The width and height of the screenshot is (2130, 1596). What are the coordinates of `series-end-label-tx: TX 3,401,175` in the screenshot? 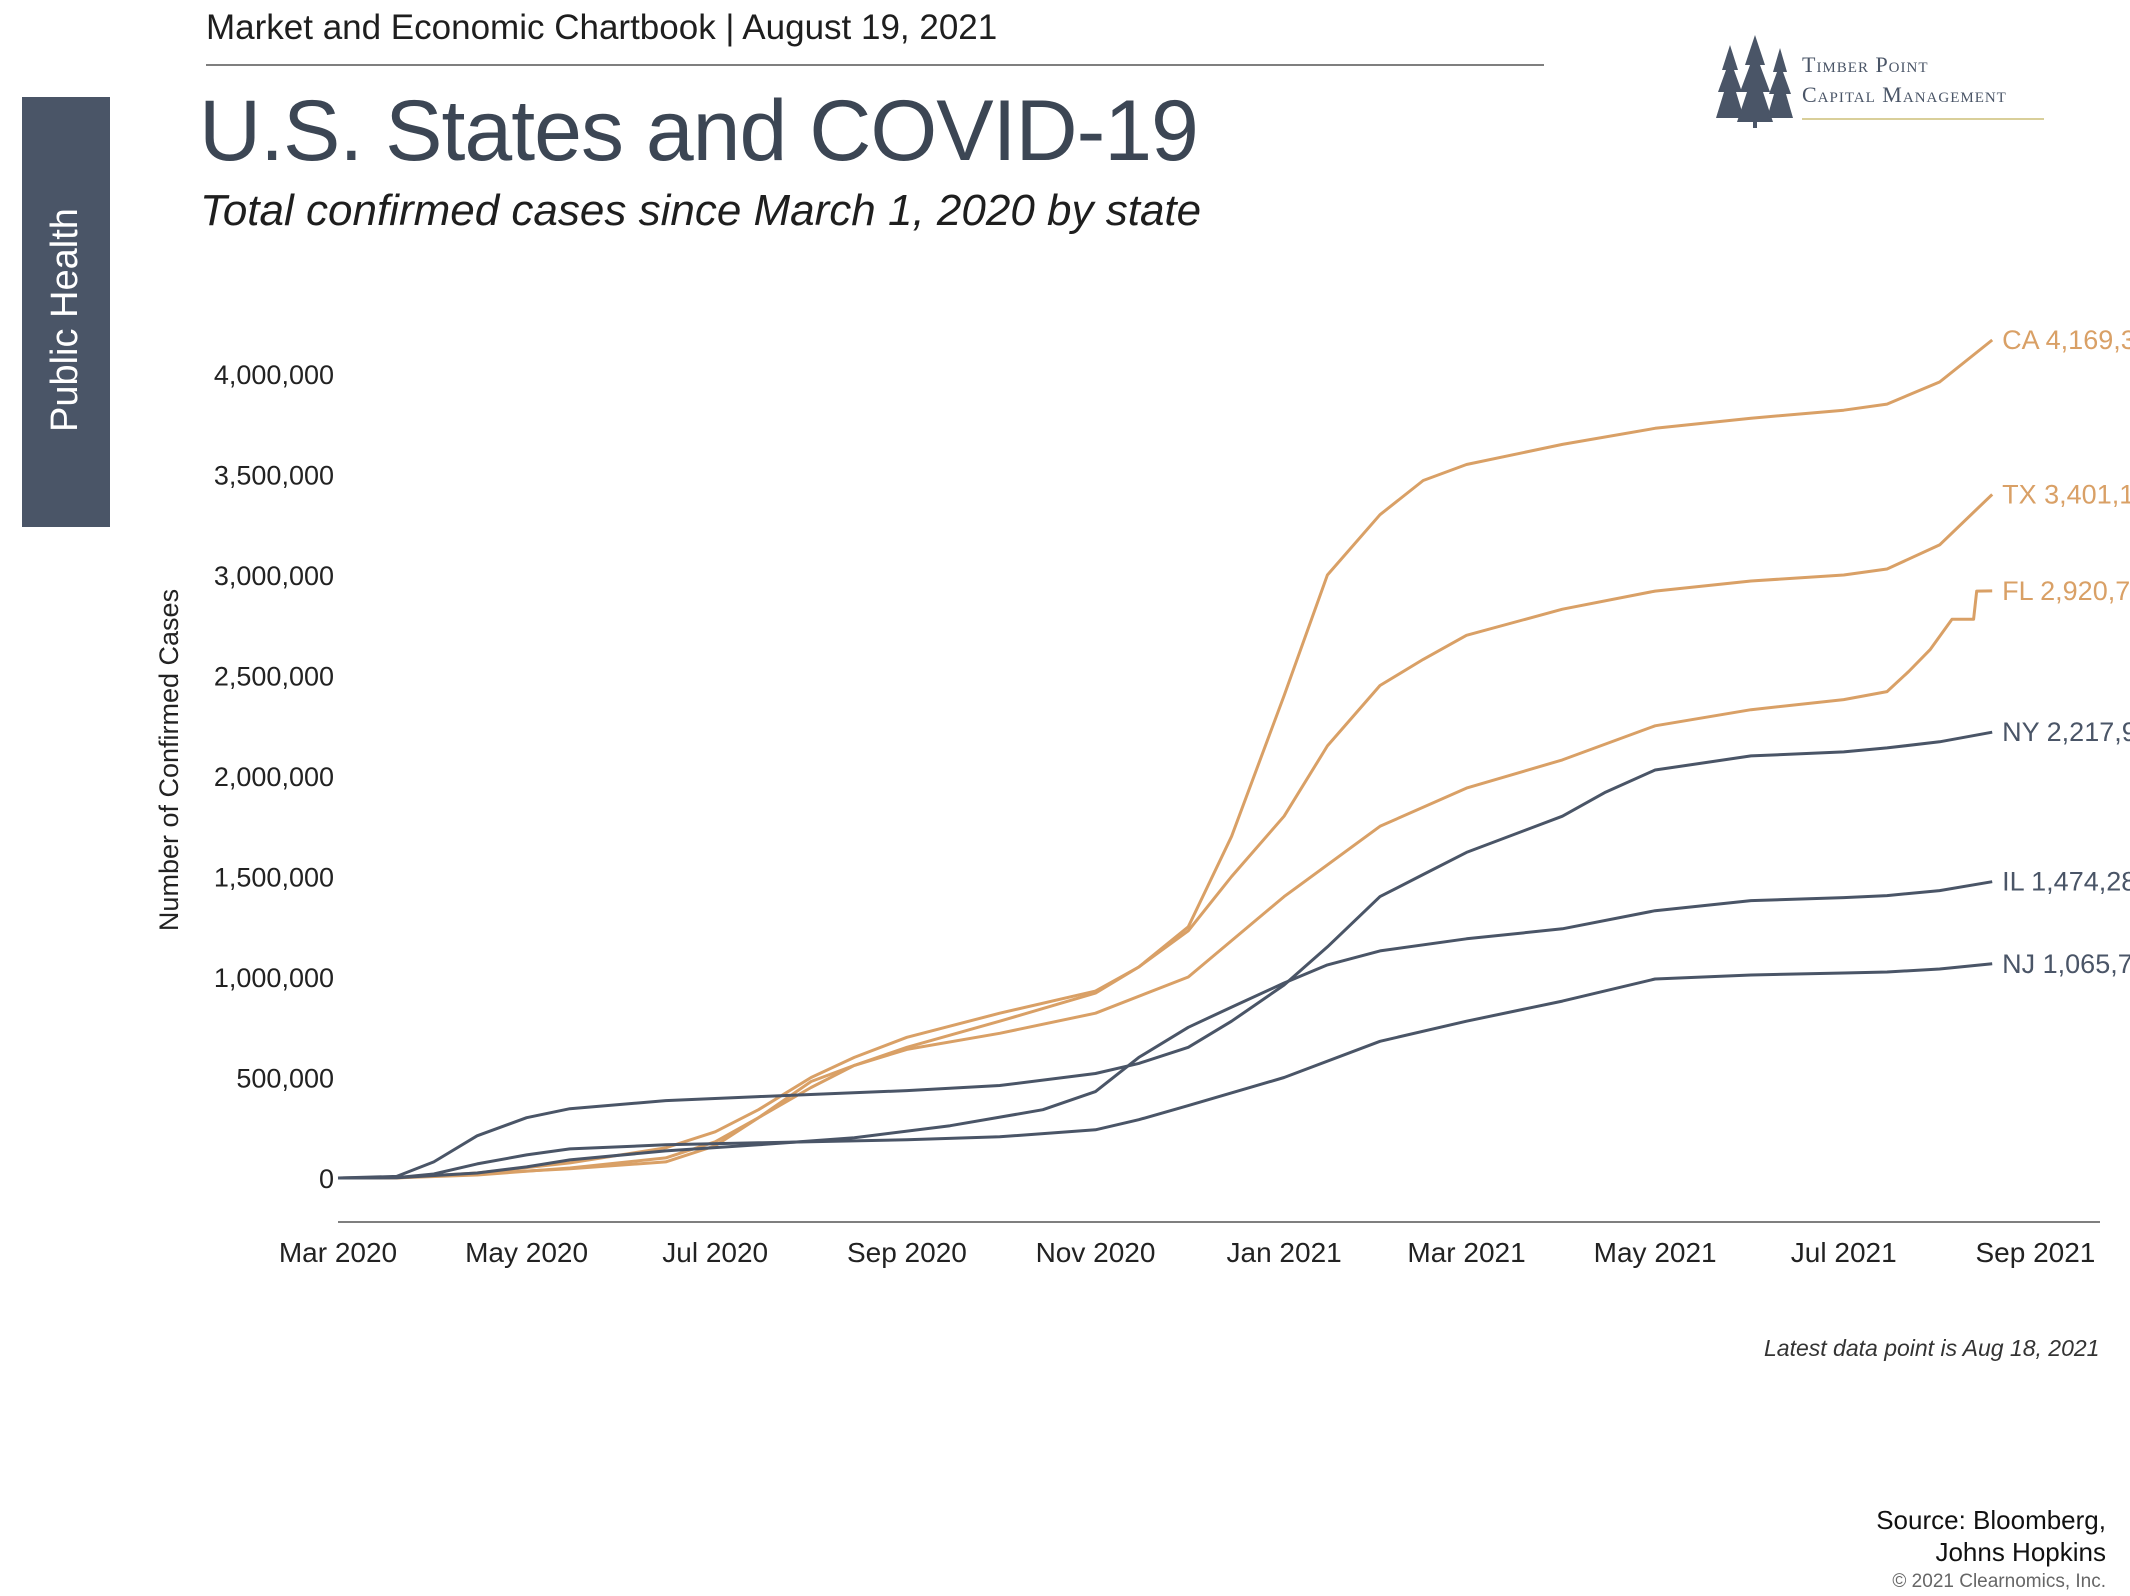 It's located at (2066, 494).